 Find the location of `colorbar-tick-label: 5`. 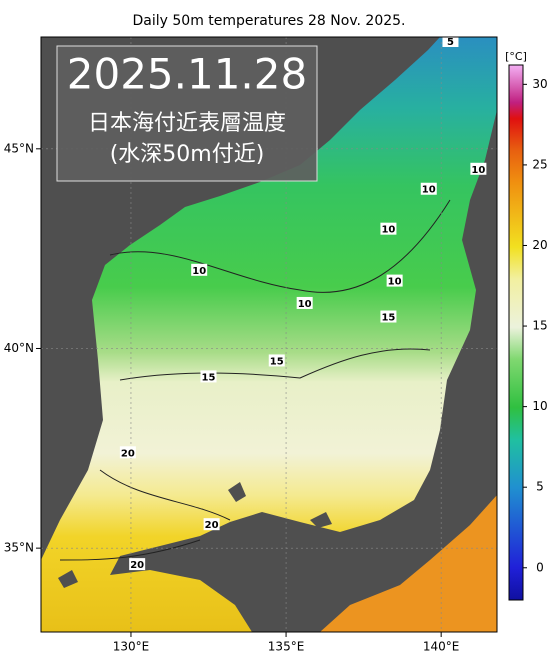

colorbar-tick-label: 5 is located at coordinates (540, 487).